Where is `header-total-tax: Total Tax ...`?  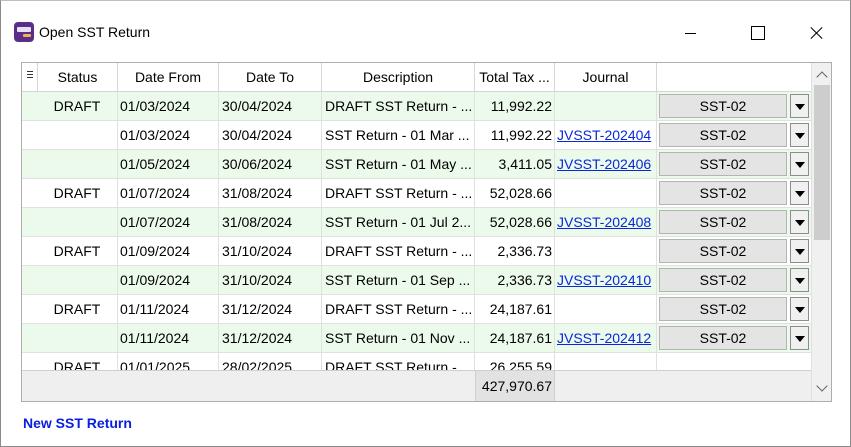
header-total-tax: Total Tax ... is located at coordinates (515, 77).